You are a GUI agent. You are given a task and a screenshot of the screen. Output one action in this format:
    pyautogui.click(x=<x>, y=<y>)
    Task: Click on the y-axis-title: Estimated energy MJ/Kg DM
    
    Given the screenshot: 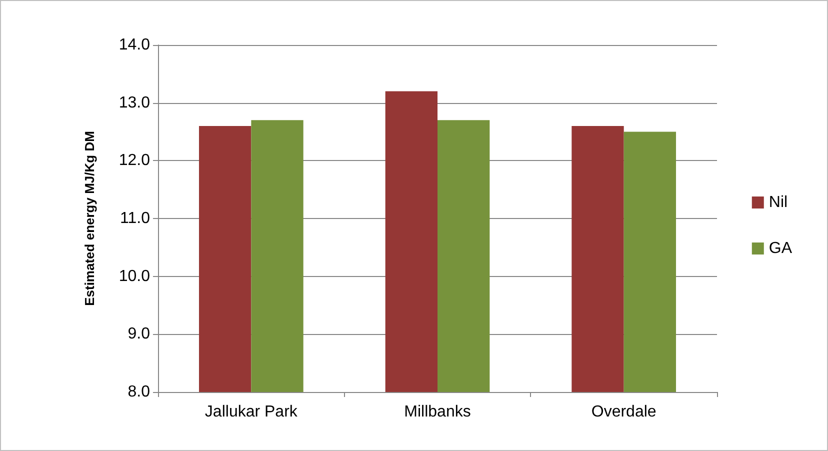 What is the action you would take?
    pyautogui.click(x=89, y=218)
    